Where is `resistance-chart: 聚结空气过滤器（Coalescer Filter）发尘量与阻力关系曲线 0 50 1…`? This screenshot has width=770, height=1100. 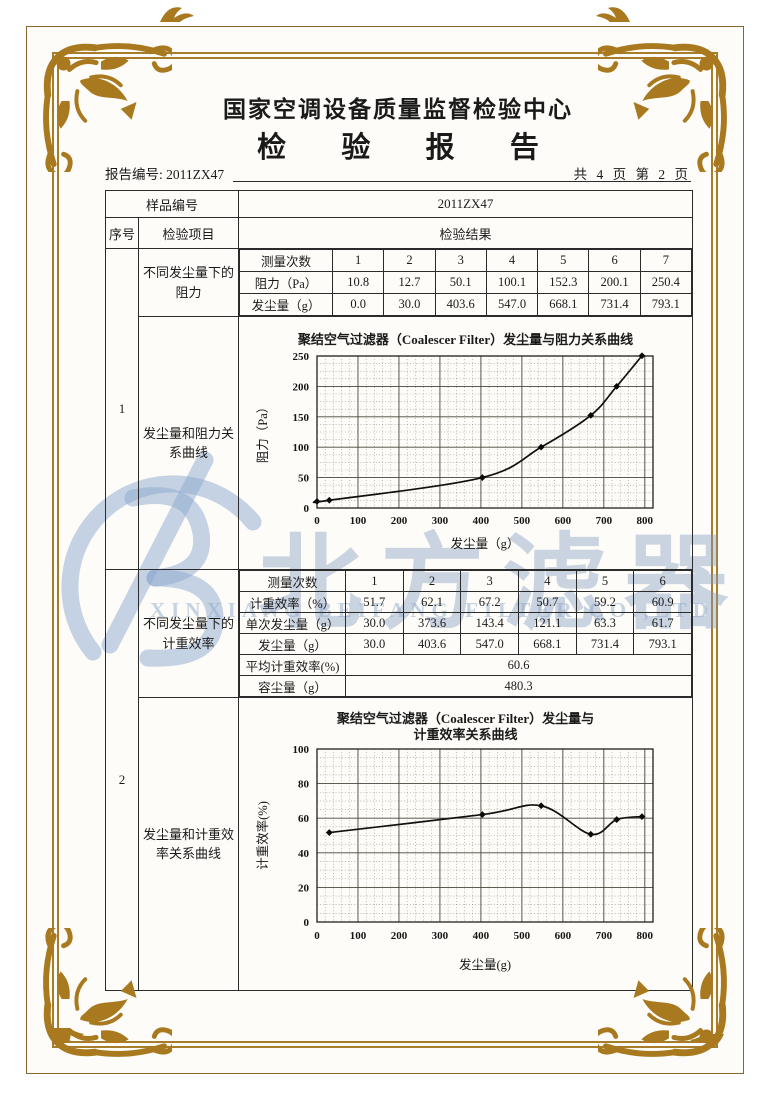 resistance-chart: 聚结空气过滤器（Coalescer Filter）发尘量与阻力关系曲线 0 50 1… is located at coordinates (465, 443).